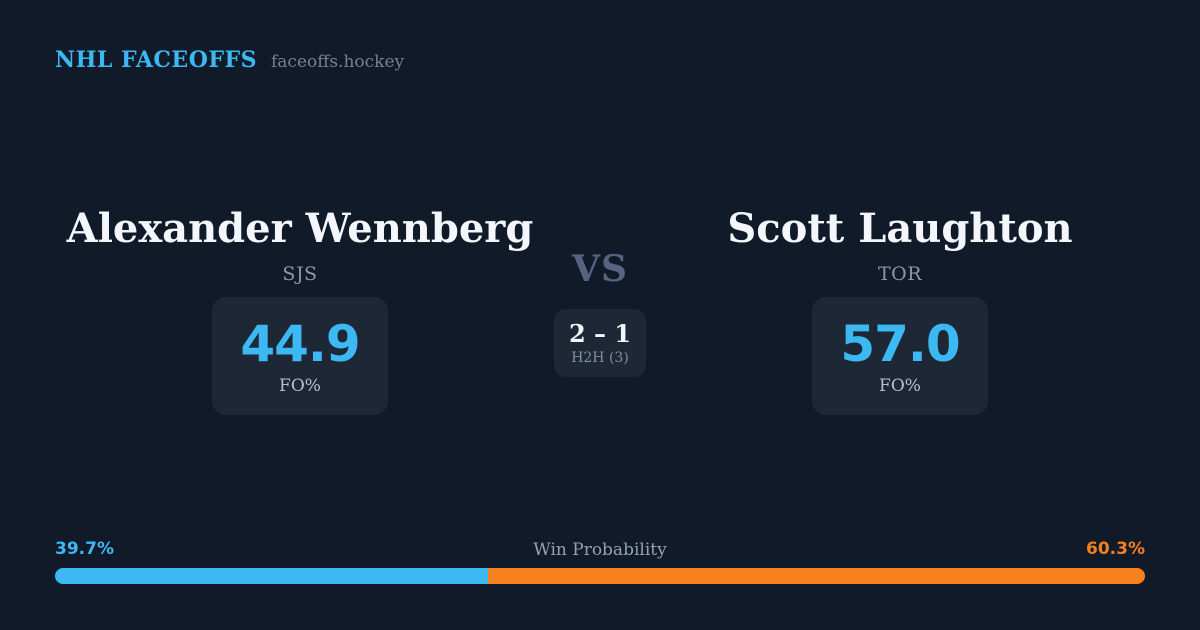 This screenshot has height=630, width=1200. I want to click on player-left-fo-label: FO%, so click(300, 386).